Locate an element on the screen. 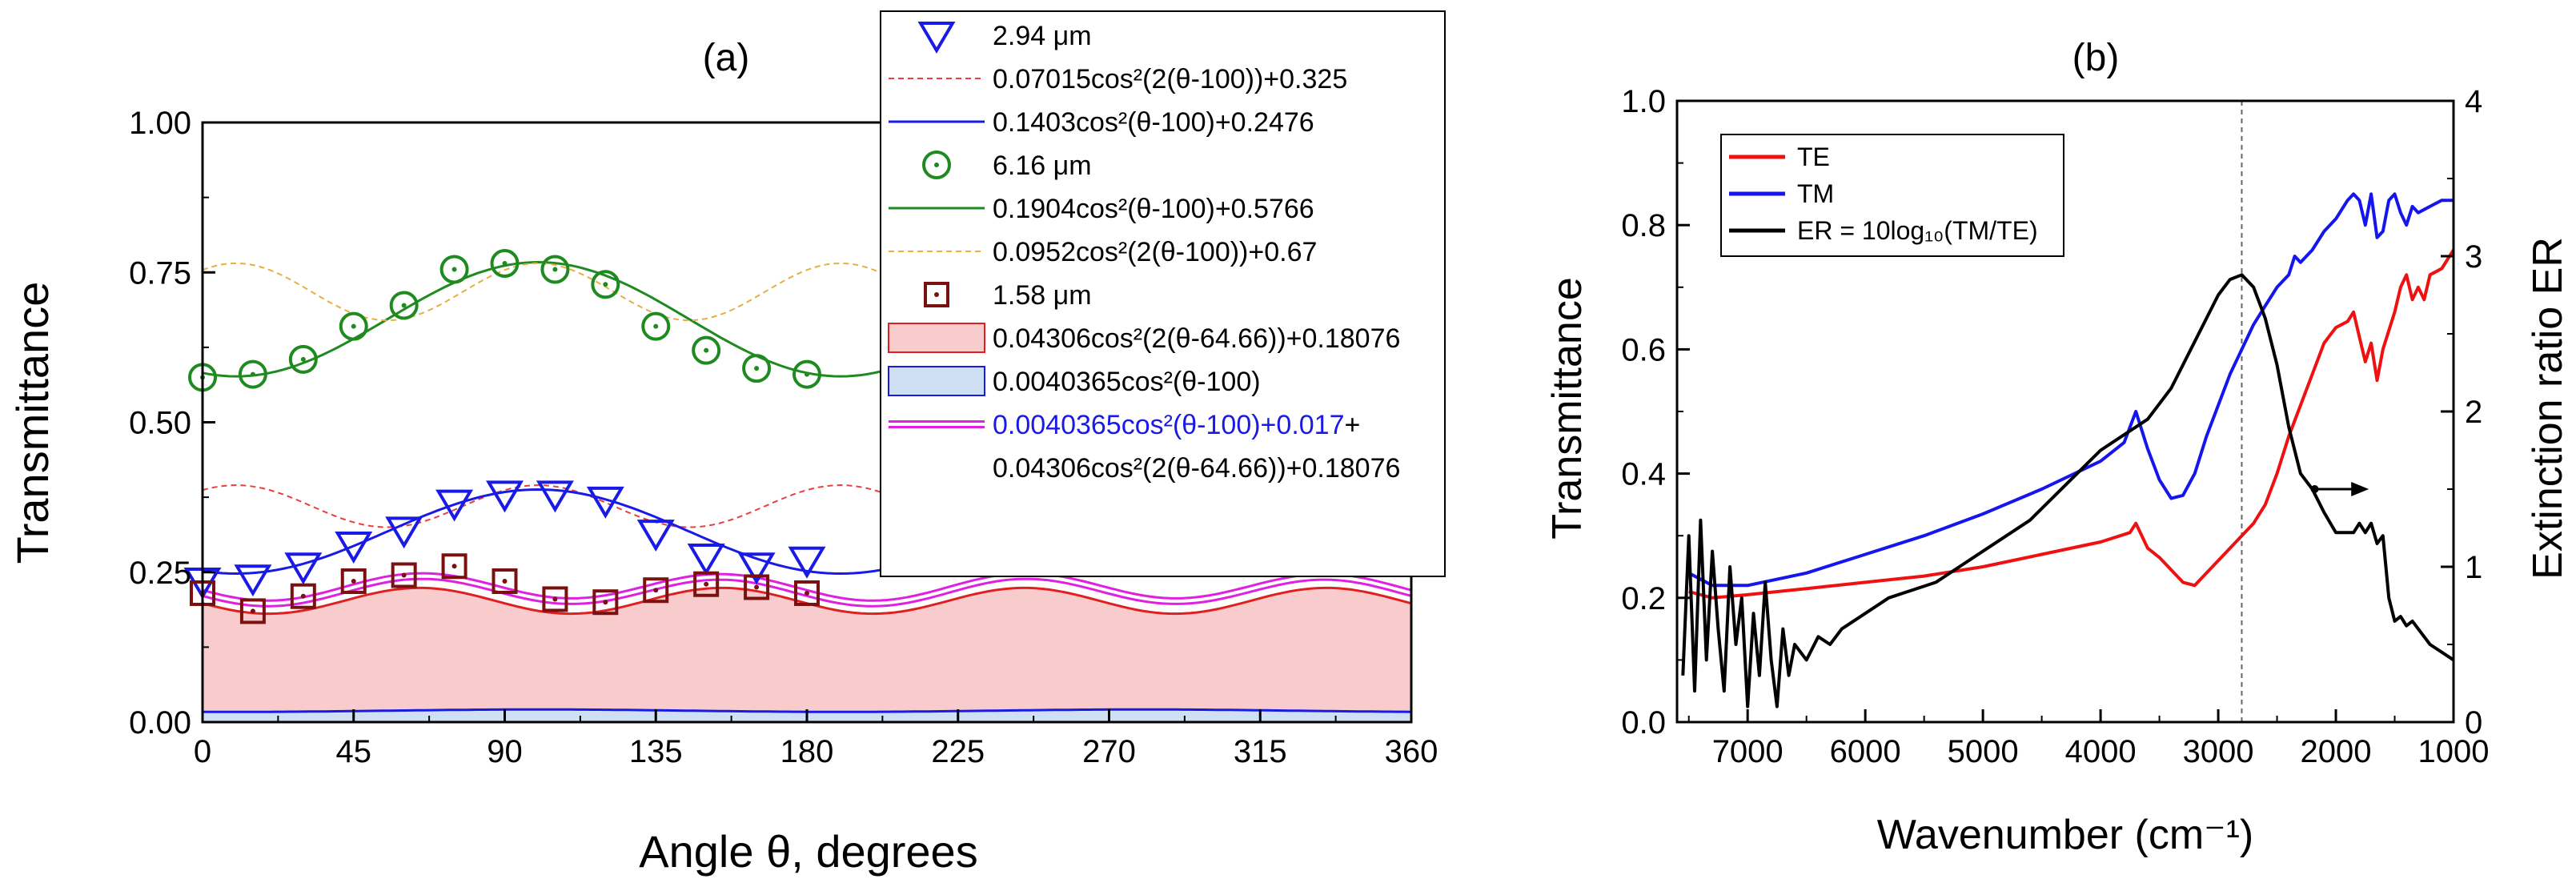  x-tick-label: 315 is located at coordinates (1260, 751).